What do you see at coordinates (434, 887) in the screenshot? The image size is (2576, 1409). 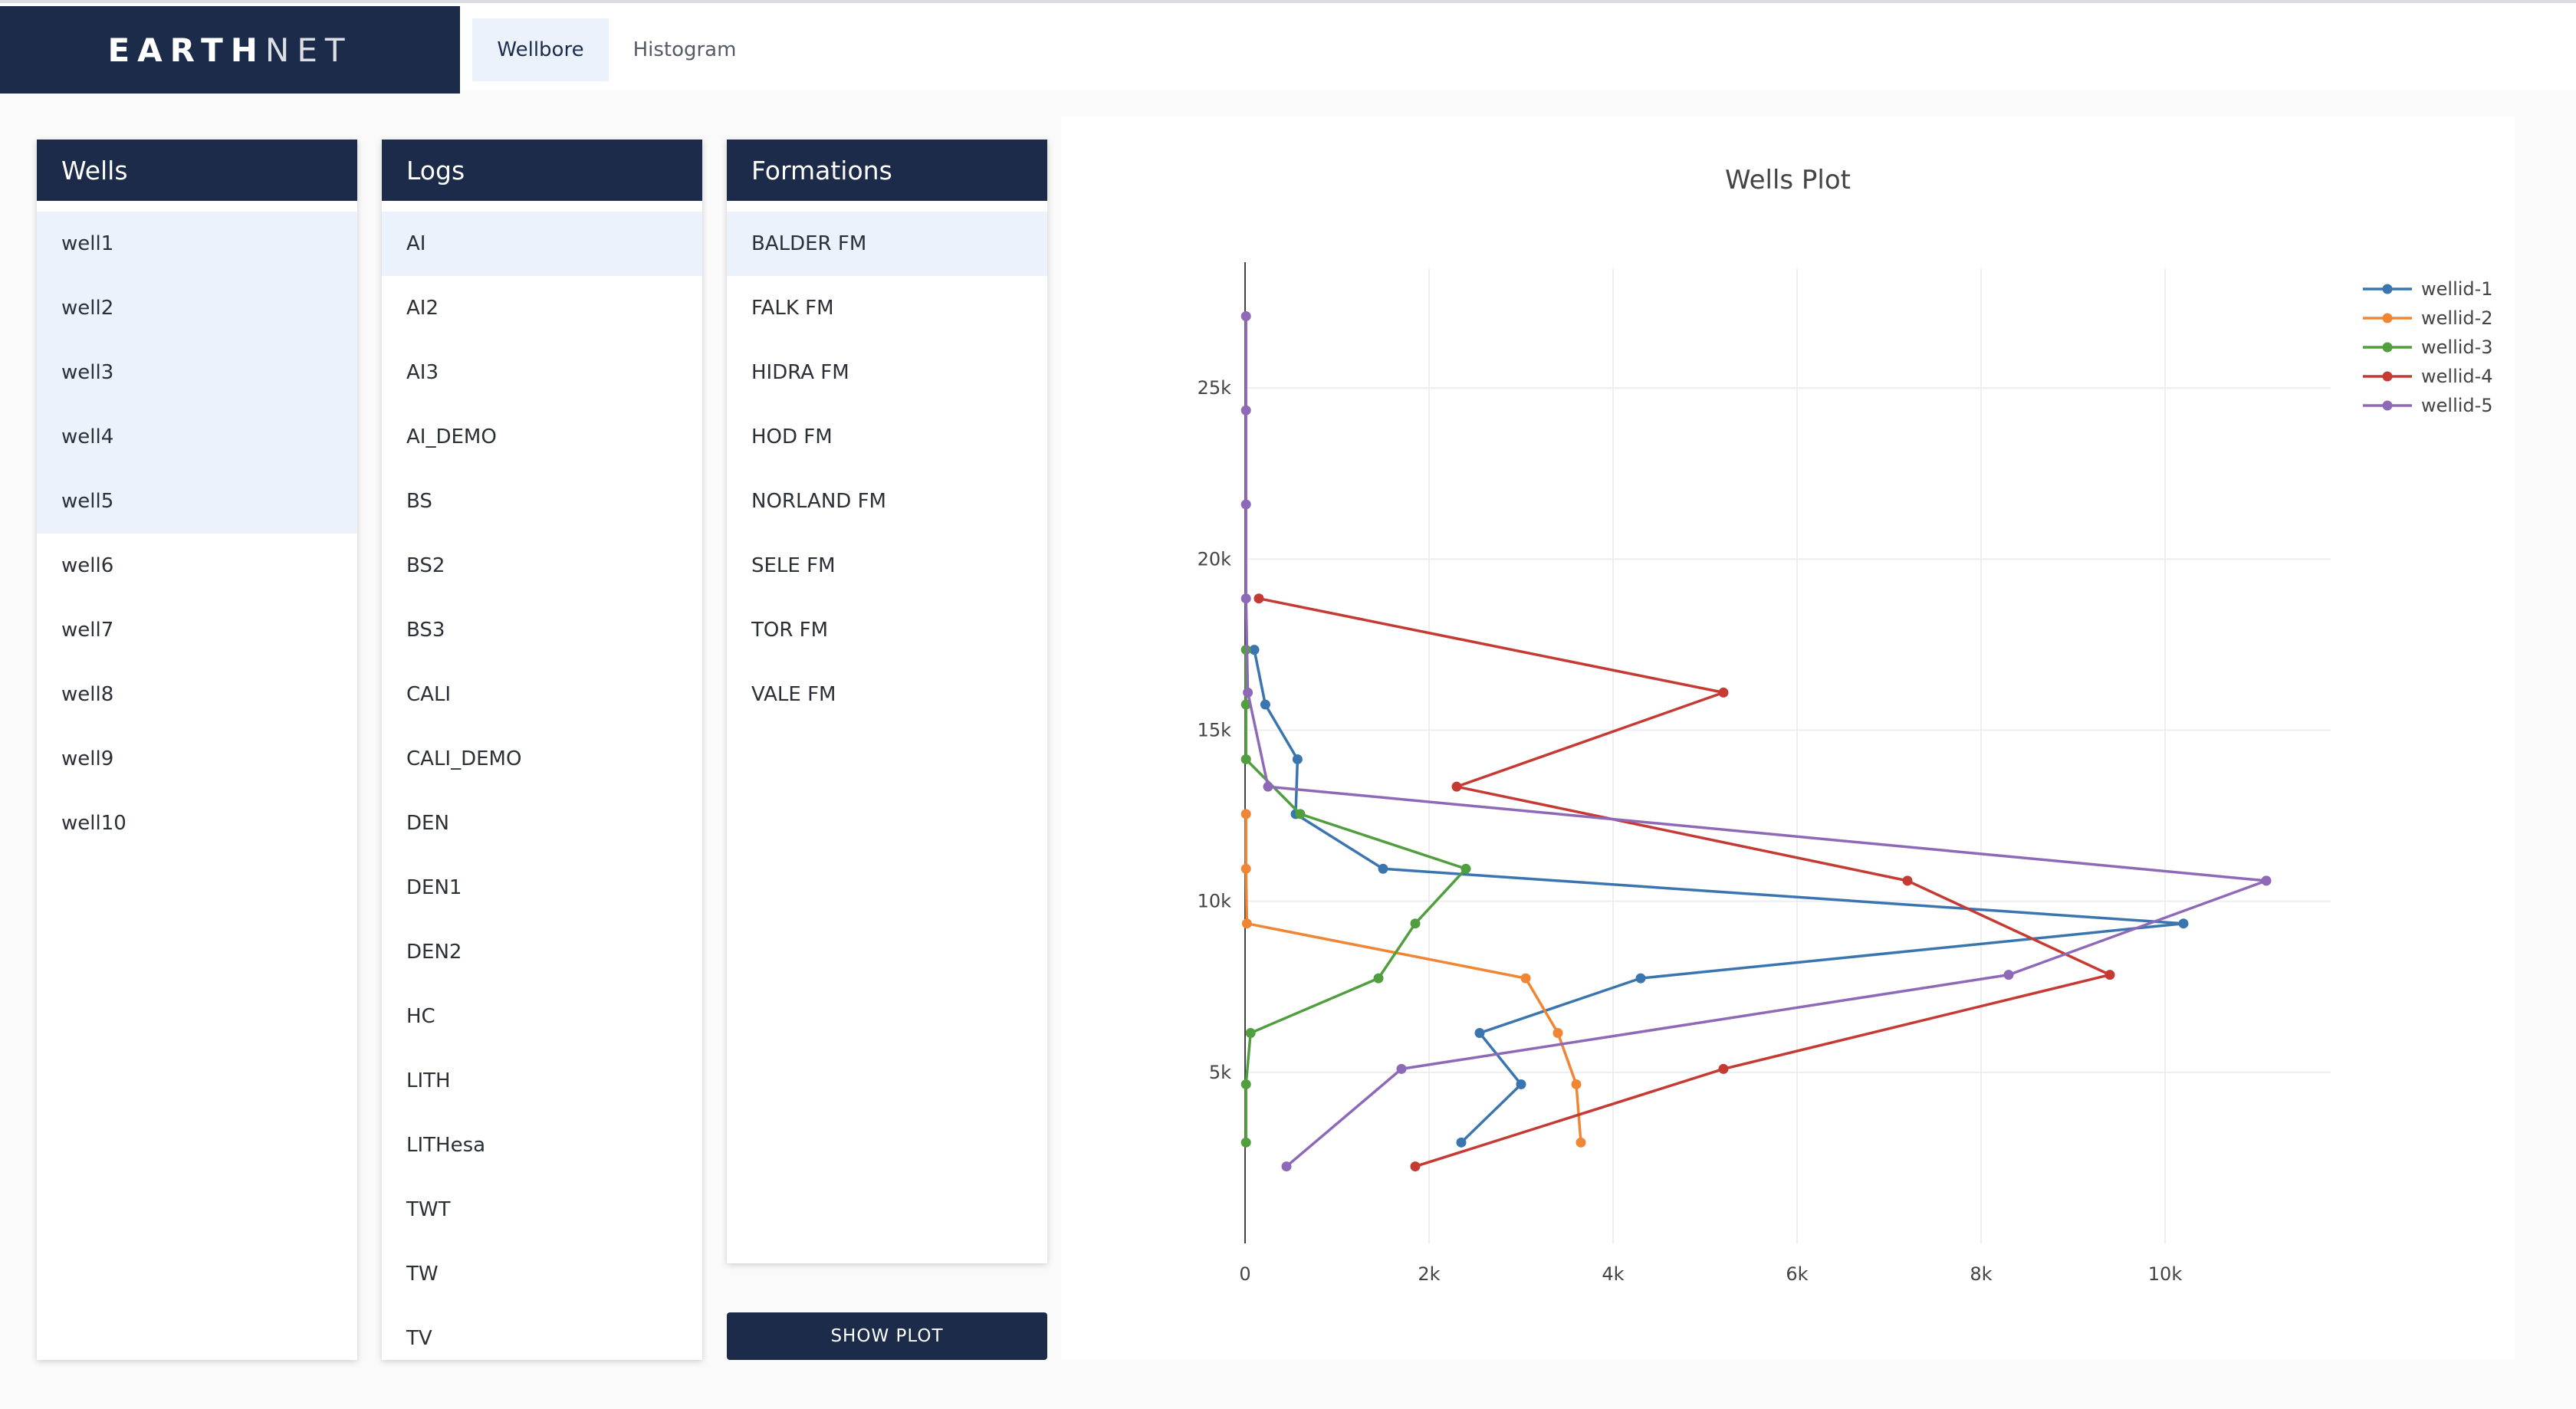 I see `logs-list-item: DEN1` at bounding box center [434, 887].